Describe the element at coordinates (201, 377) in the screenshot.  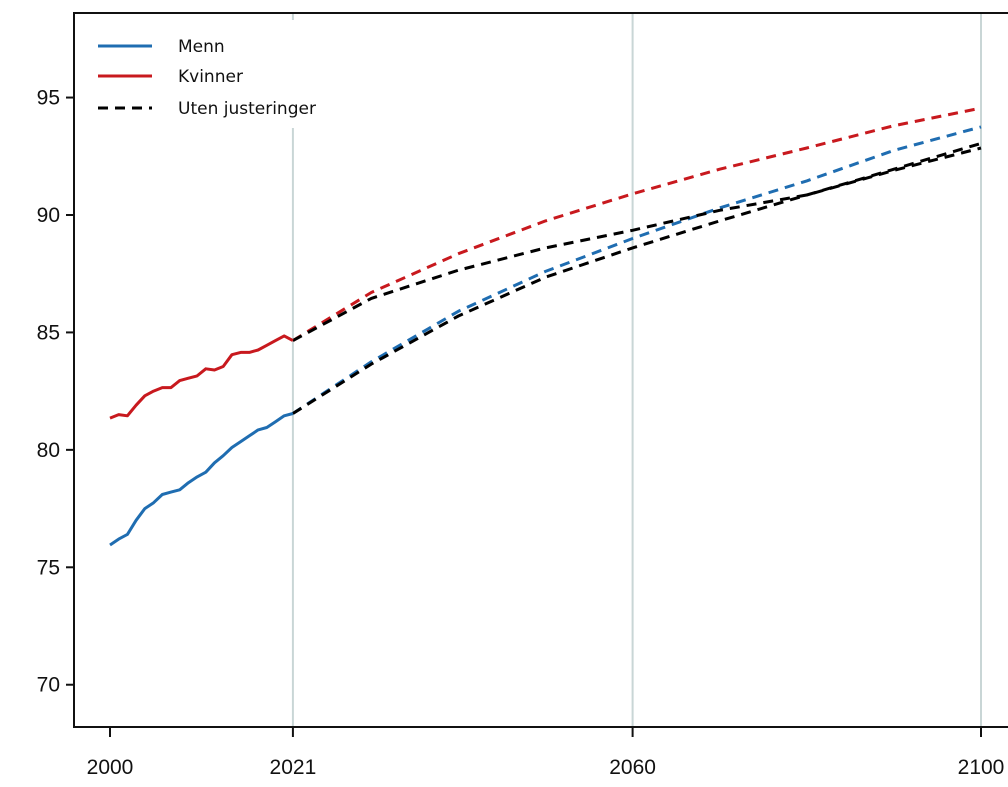
I see `series-line-kvinner-solid` at that location.